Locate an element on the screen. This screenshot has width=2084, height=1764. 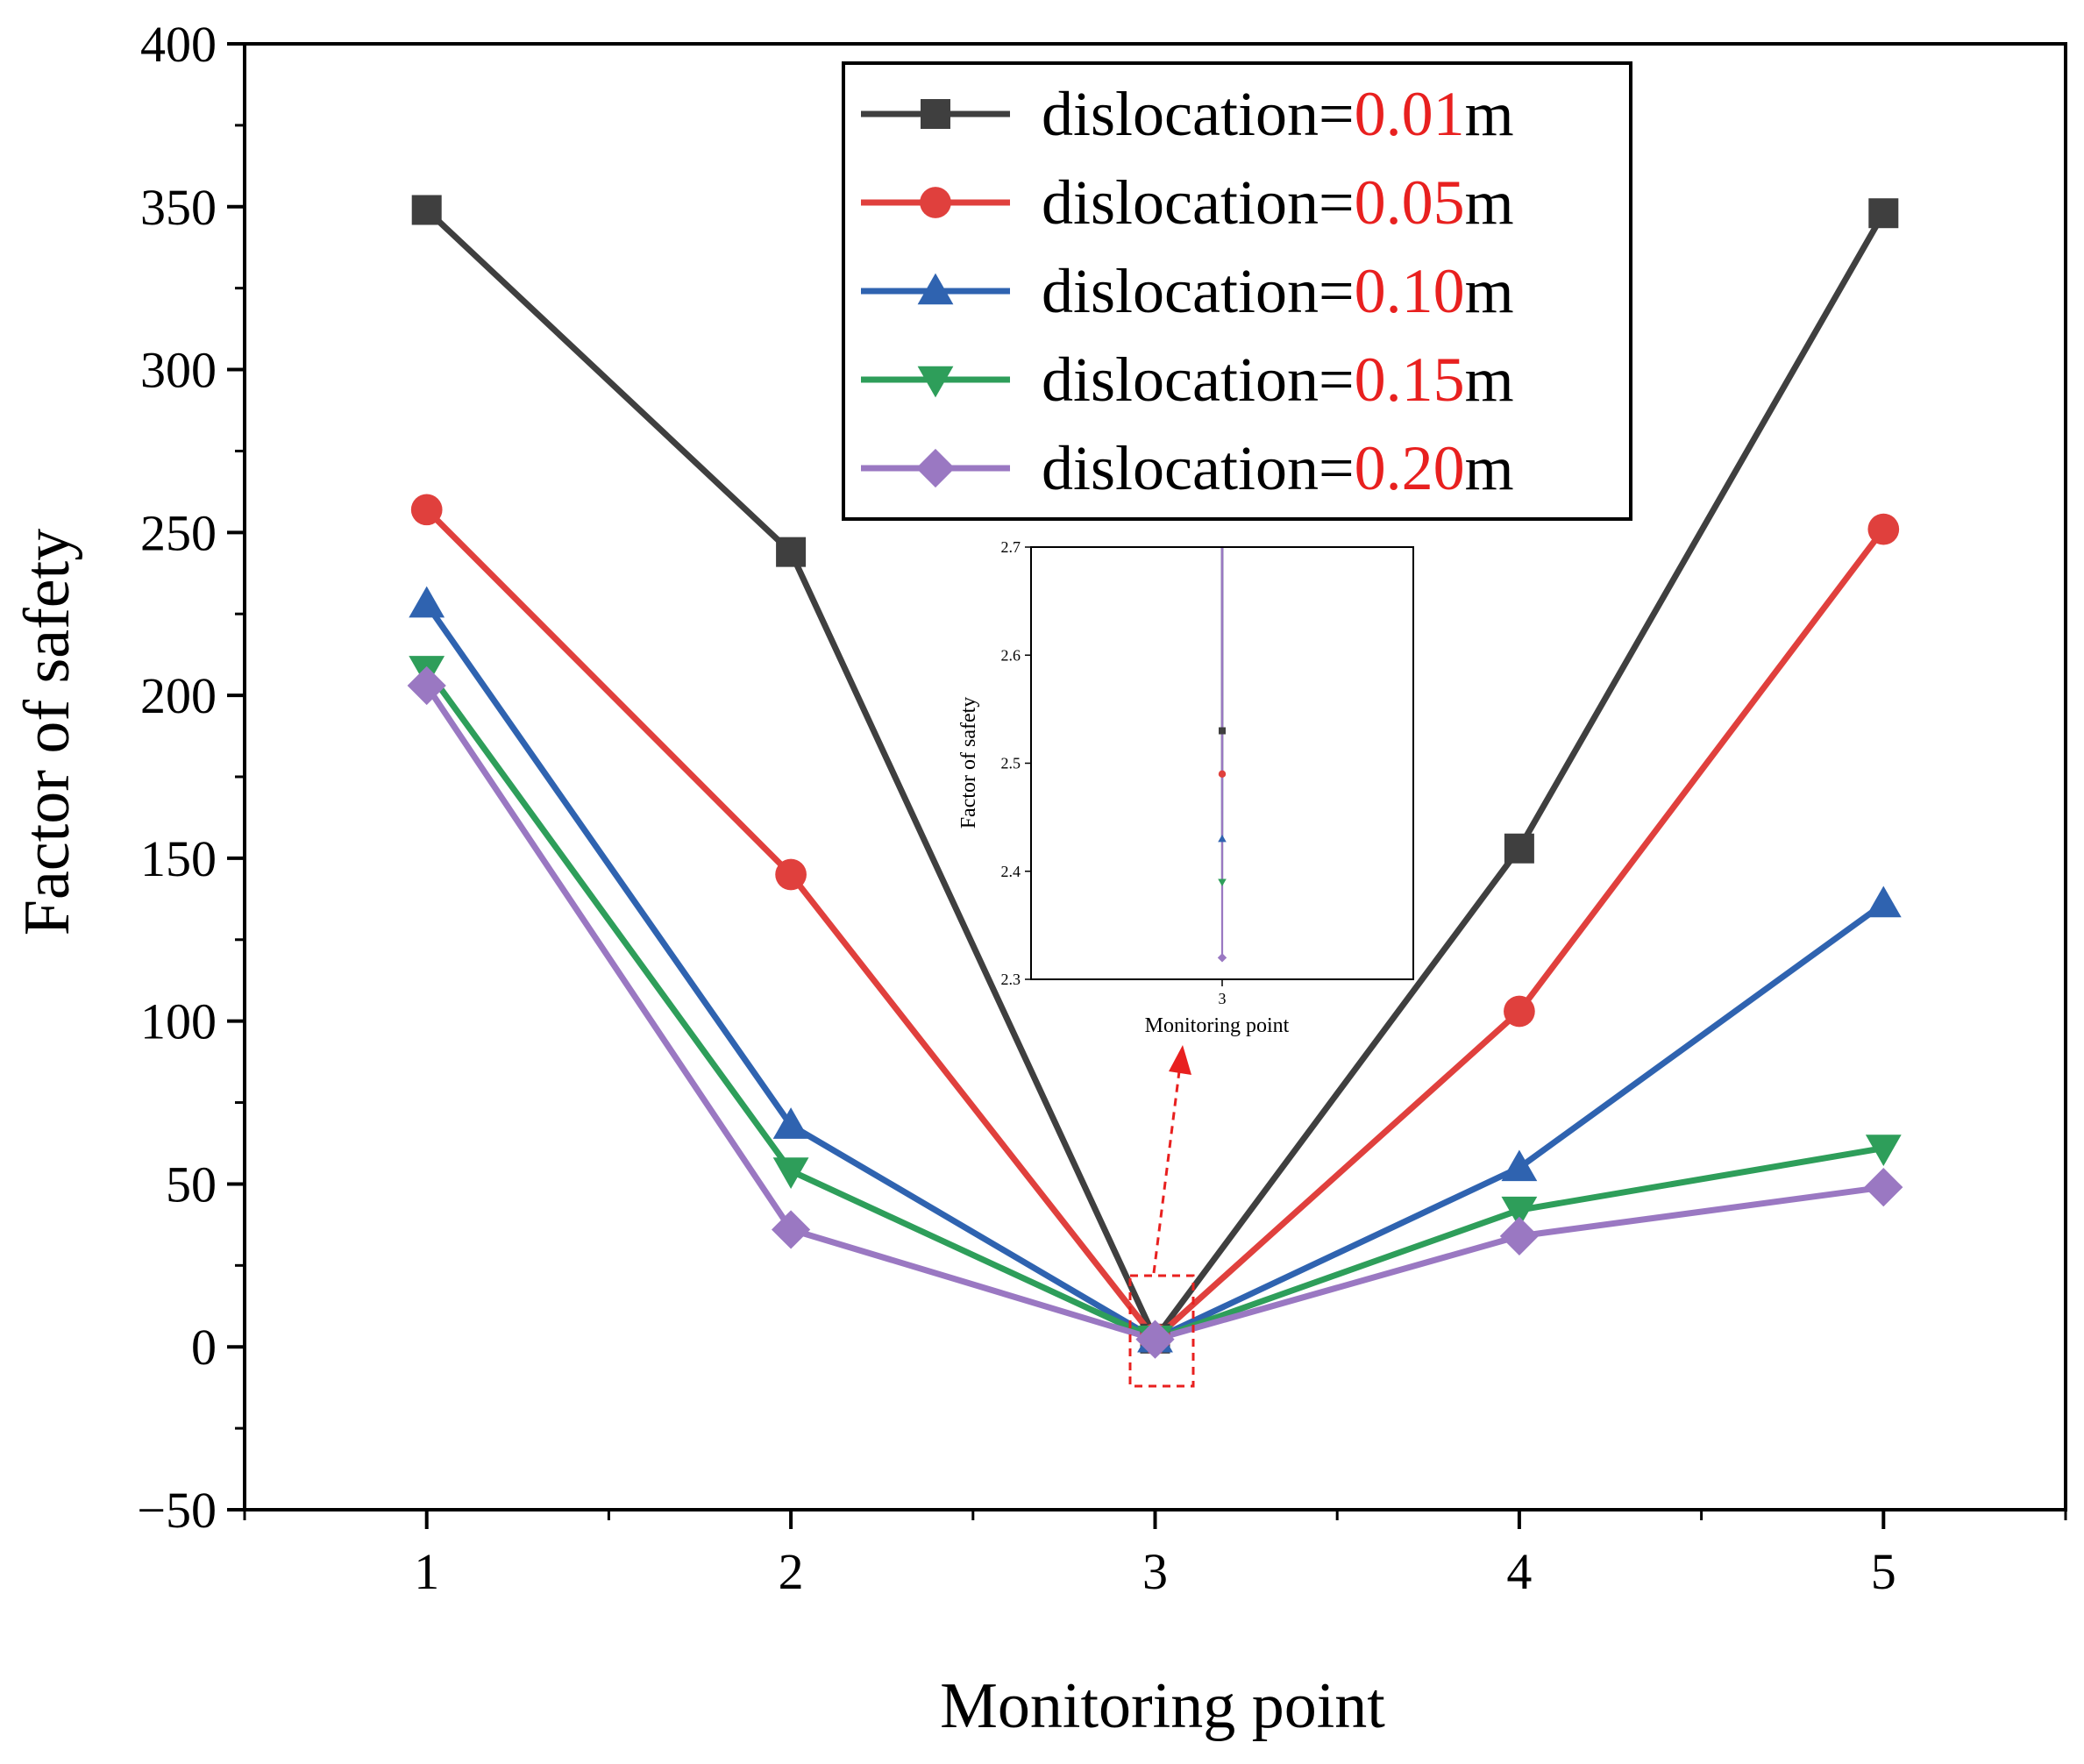
x-tick-label: 4 is located at coordinates (1519, 1571).